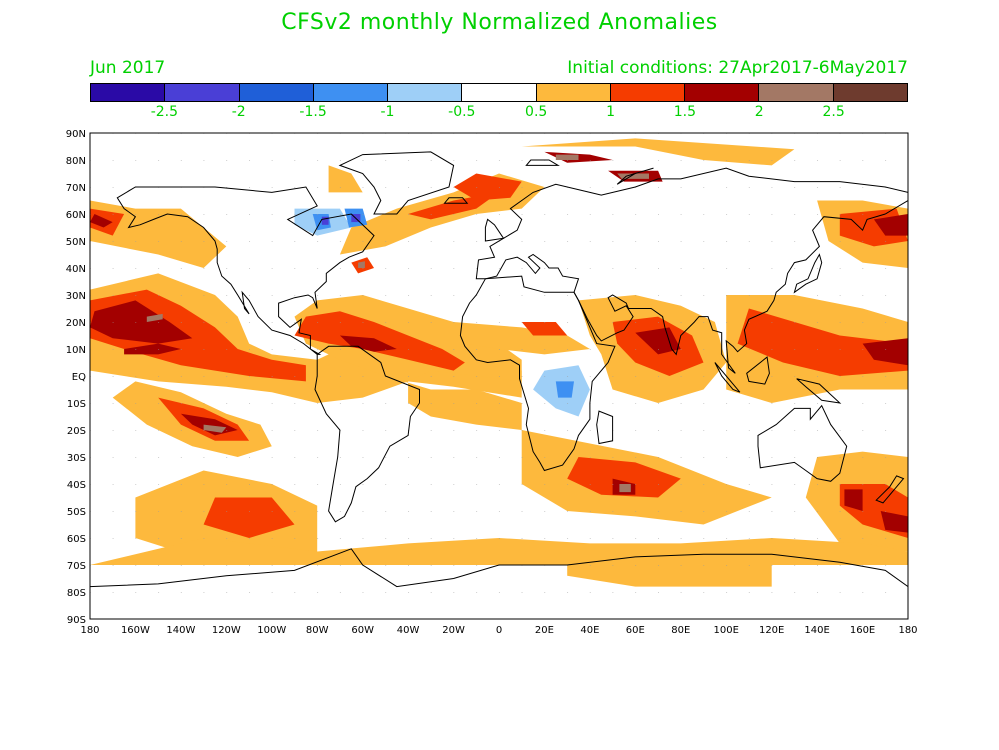  Describe the element at coordinates (76, 431) in the screenshot. I see `lat-tick-label: 20S` at that location.